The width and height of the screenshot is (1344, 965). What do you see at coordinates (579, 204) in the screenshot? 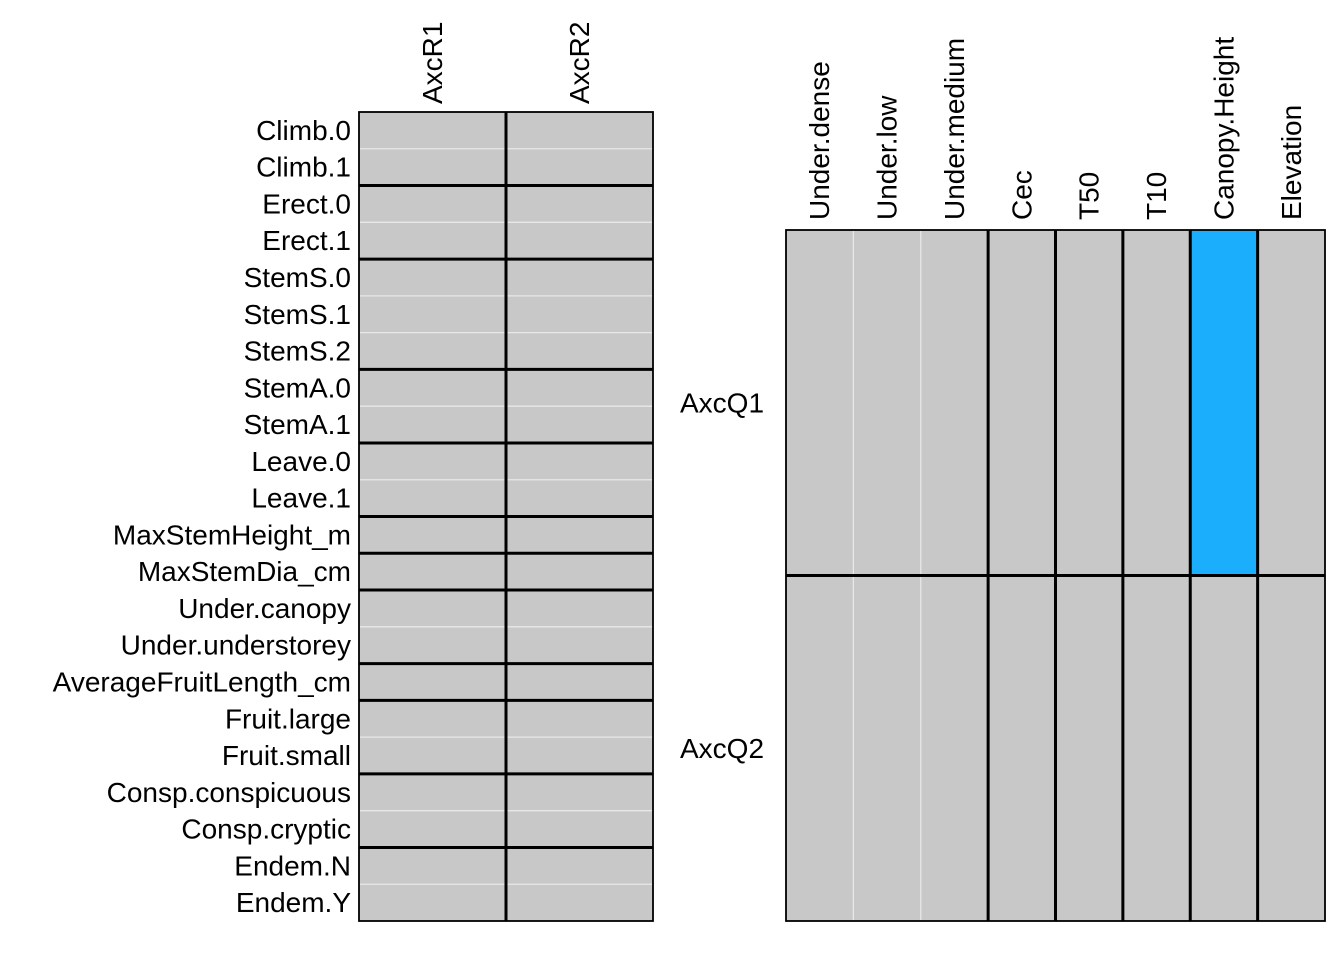
I see `cell-erect-0-axcr2` at bounding box center [579, 204].